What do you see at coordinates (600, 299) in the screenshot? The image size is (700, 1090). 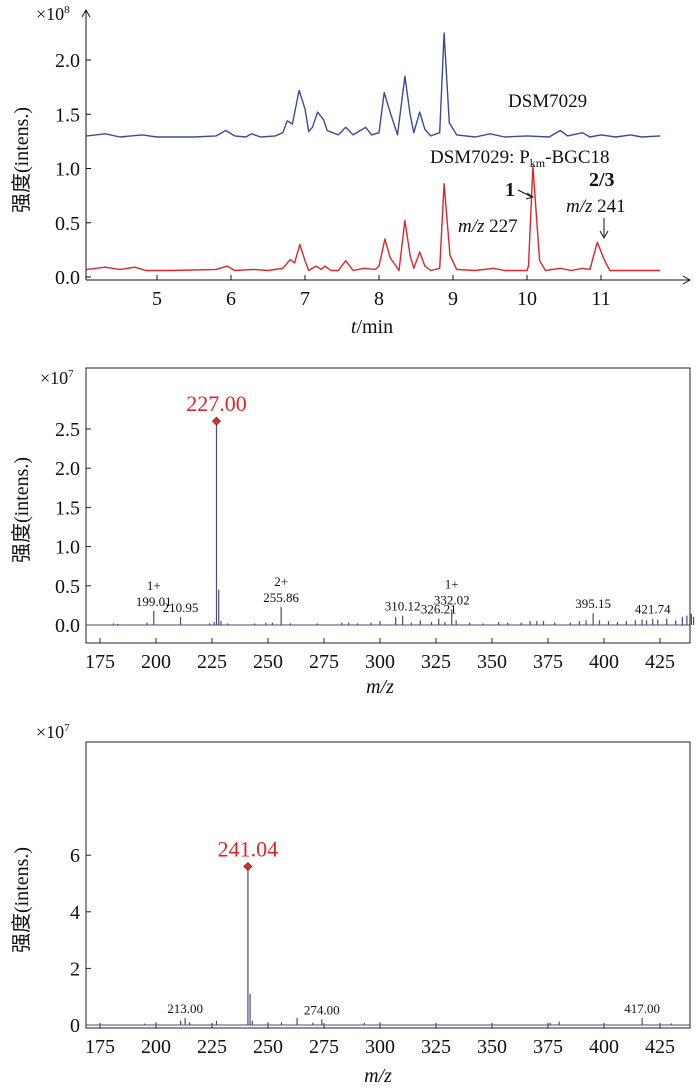 I see `x-tick-label: 11` at bounding box center [600, 299].